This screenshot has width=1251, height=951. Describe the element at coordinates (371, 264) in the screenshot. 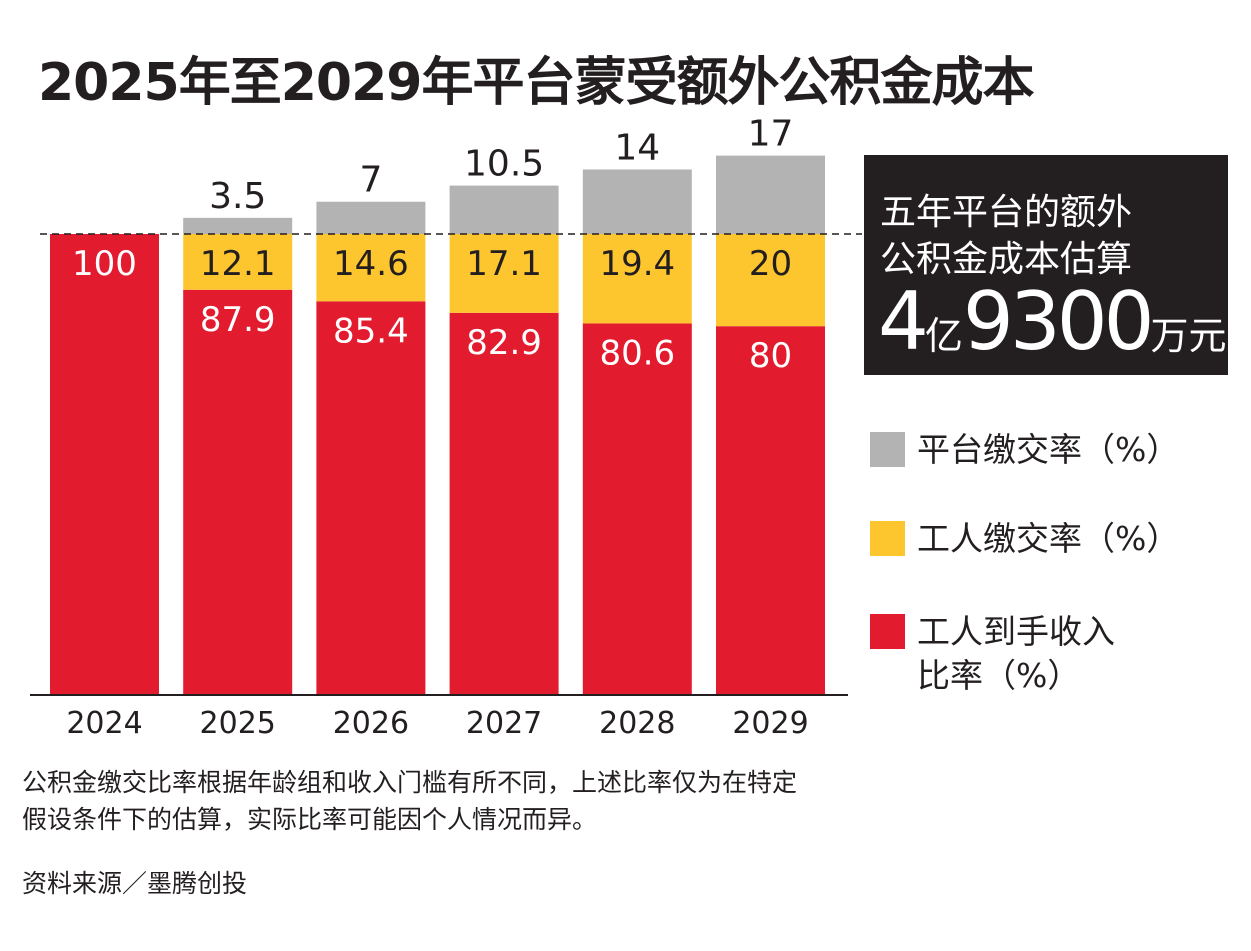

I see `bar-segment-label: 14.6` at that location.